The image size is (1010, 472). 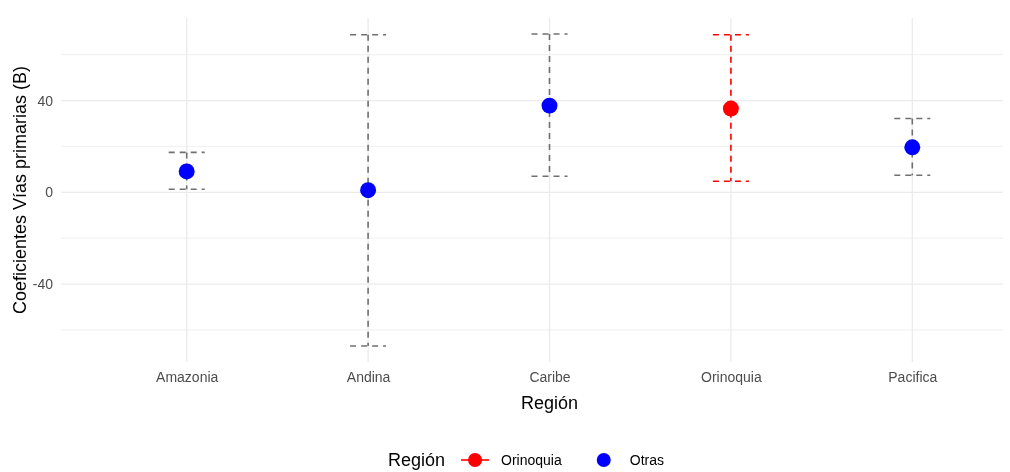 I want to click on x-axis-title: Región, so click(x=549, y=403).